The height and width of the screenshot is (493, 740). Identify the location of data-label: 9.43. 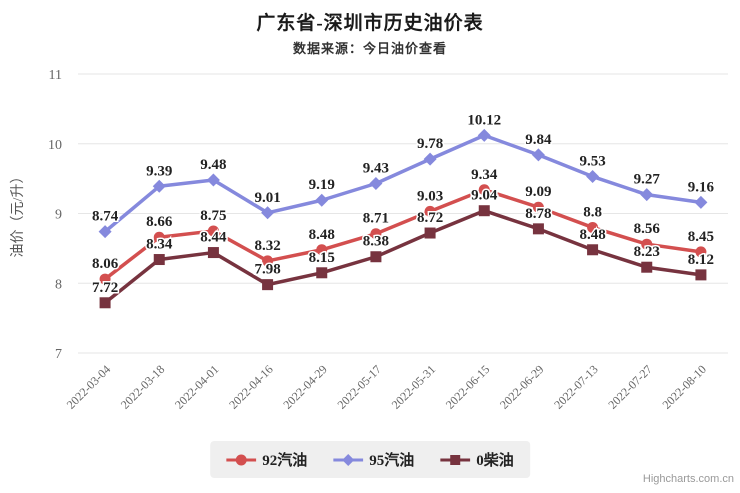
(376, 169).